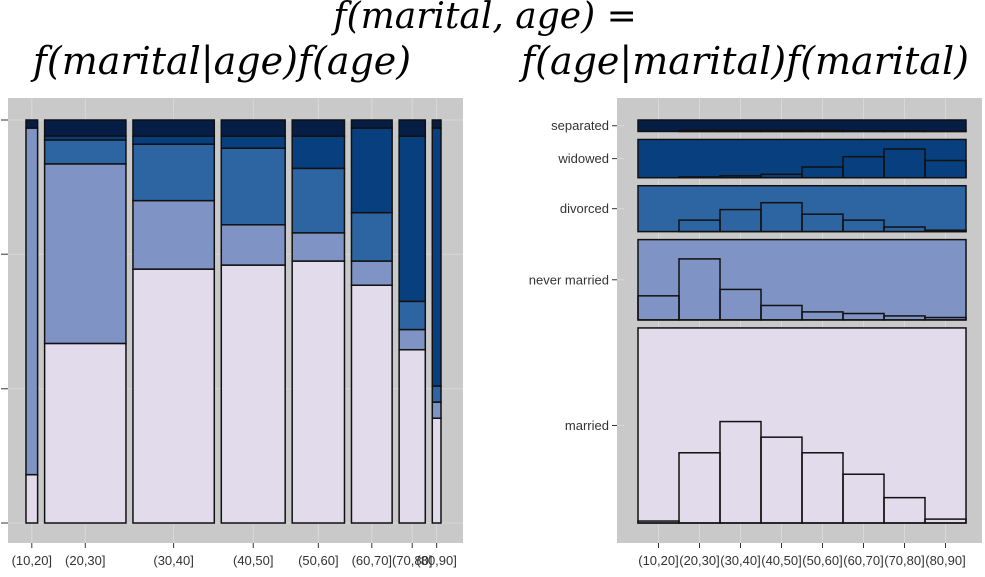 Image resolution: width=985 pixels, height=577 pixels. Describe the element at coordinates (822, 560) in the screenshot. I see `histogram-x-label: (50,60]` at that location.